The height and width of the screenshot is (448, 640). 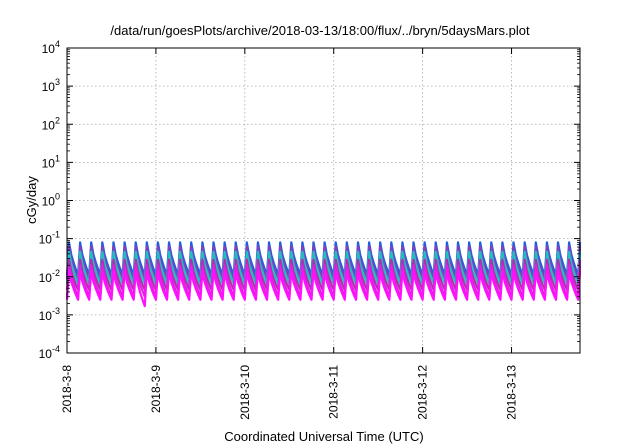 What do you see at coordinates (49, 276) in the screenshot?
I see `y-tick-label: 10⁻²` at bounding box center [49, 276].